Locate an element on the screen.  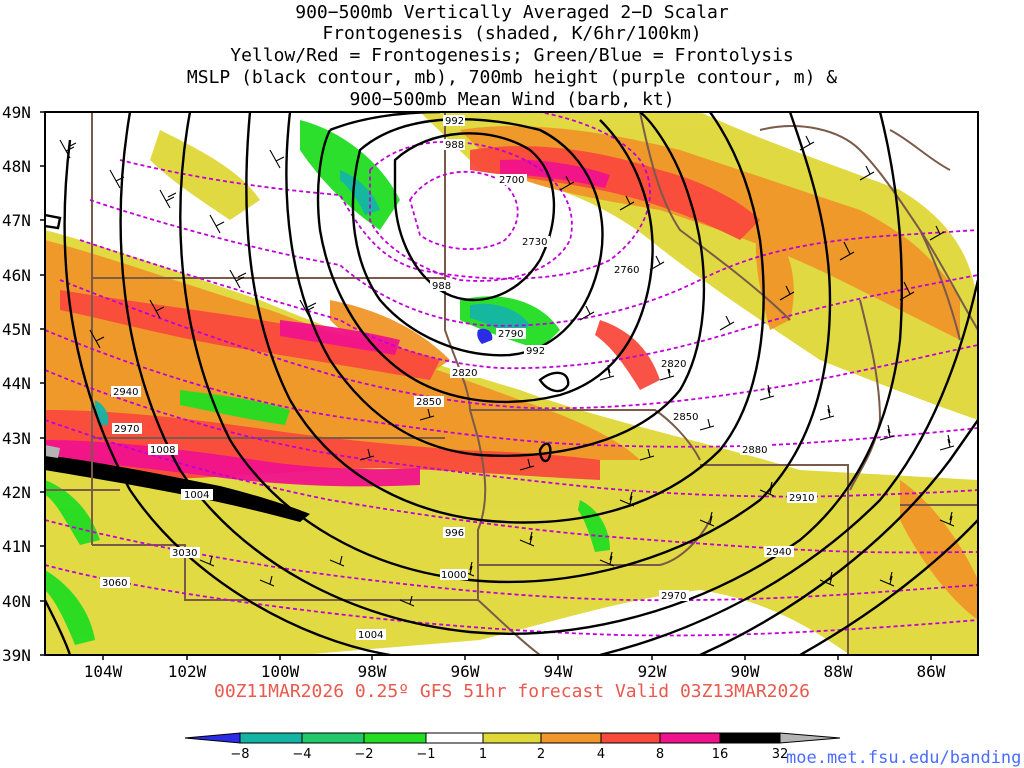
colorbar-label: 8 is located at coordinates (660, 754).